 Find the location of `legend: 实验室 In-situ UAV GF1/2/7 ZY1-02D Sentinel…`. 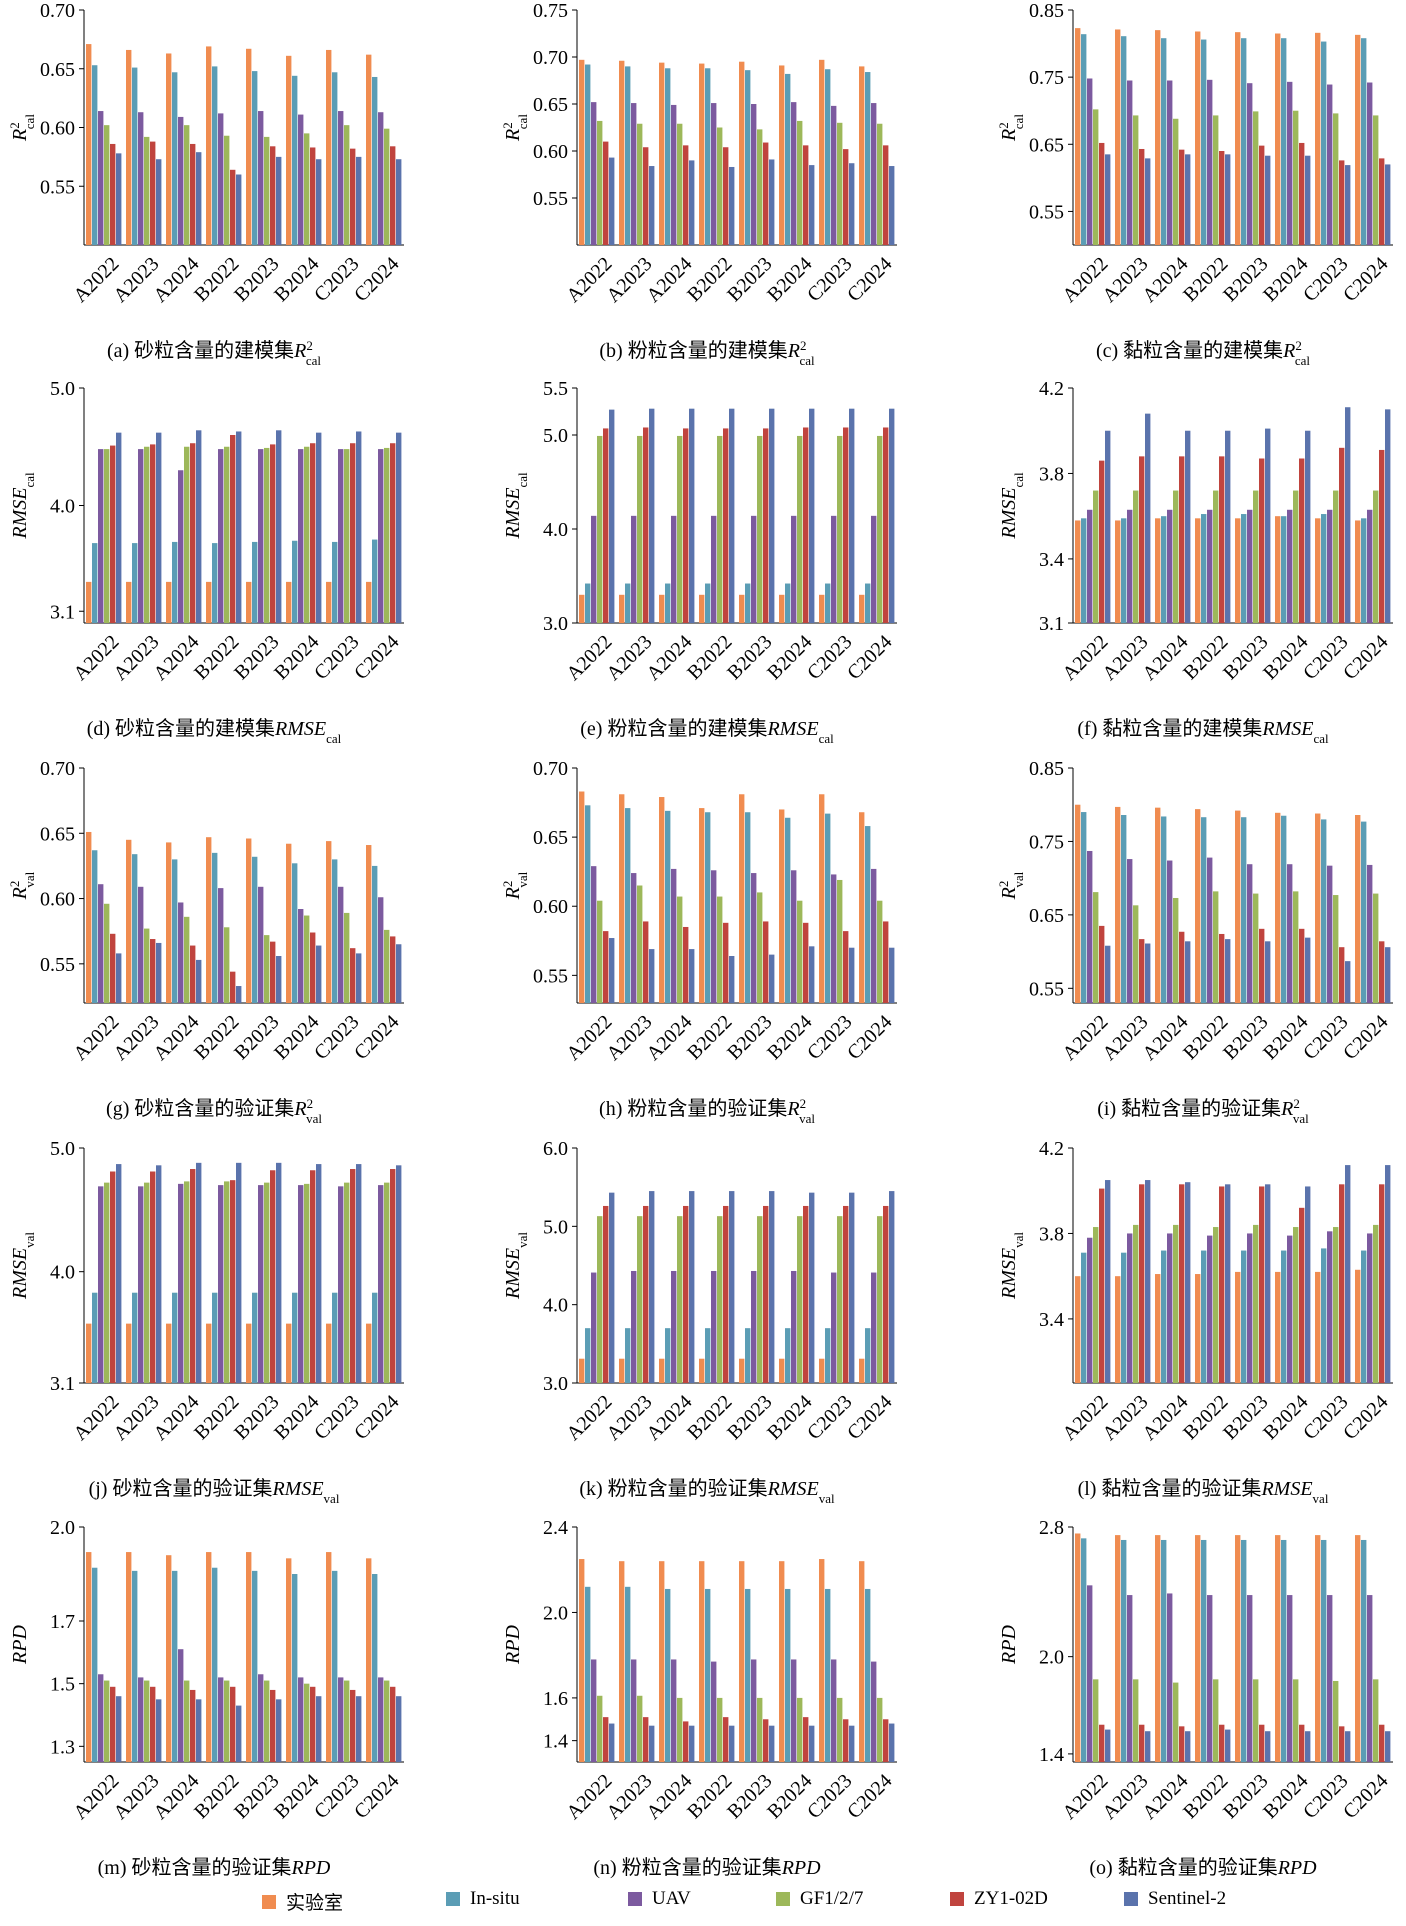

legend: 实验室 In-situ UAV GF1/2/7 ZY1-02D Sentinel… is located at coordinates (703, 1900).